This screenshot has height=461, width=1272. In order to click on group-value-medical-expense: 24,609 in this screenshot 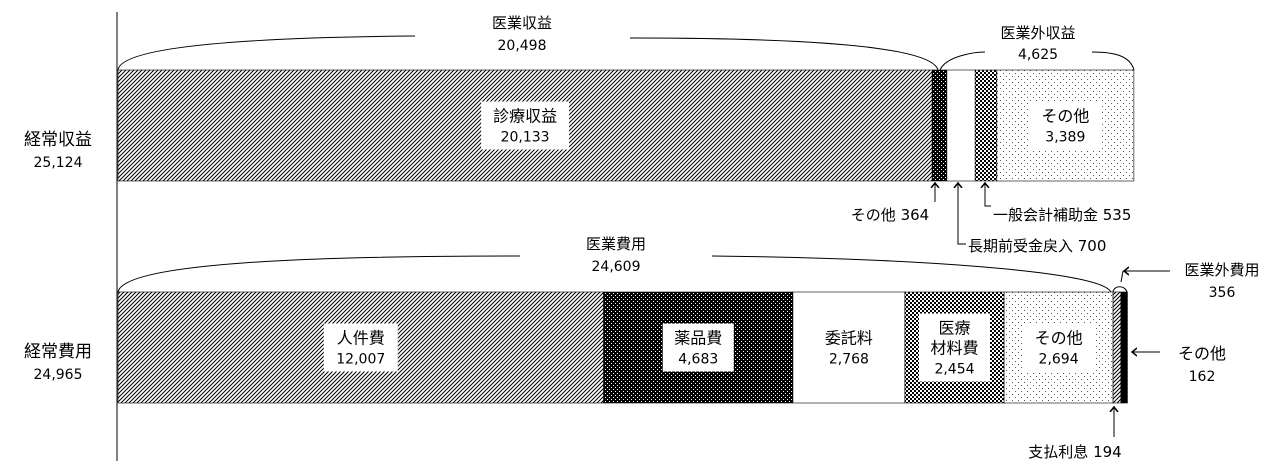, I will do `click(616, 267)`.